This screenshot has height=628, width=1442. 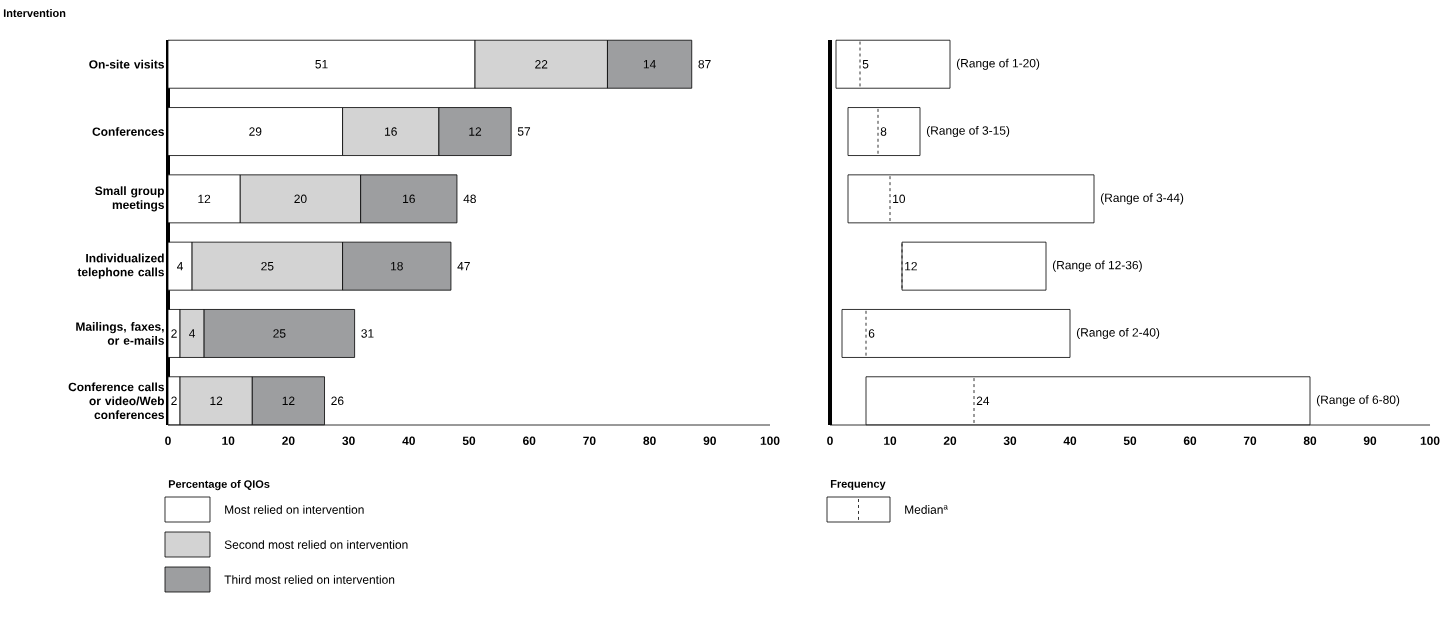 I want to click on text: Median$^{a}$, so click(x=926, y=509).